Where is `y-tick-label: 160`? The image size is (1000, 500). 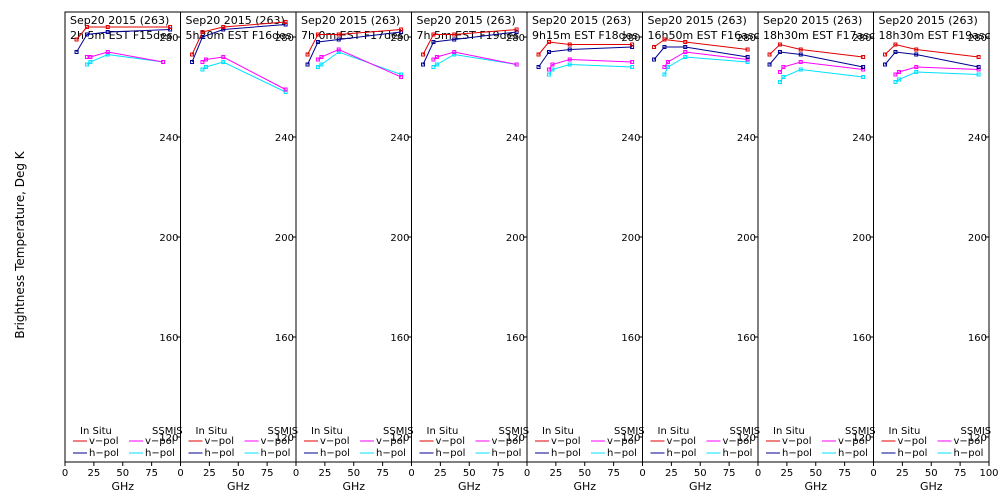 y-tick-label: 160 is located at coordinates (284, 338).